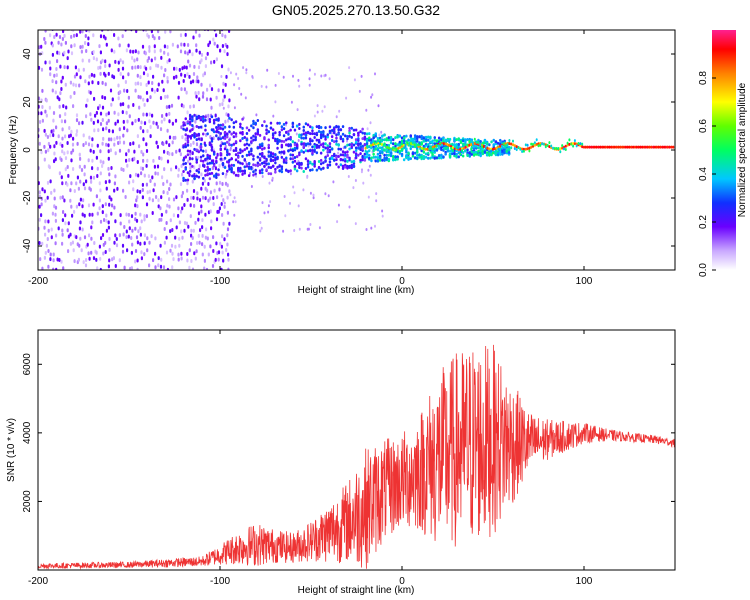  What do you see at coordinates (27, 150) in the screenshot?
I see `y-tick-label: 0` at bounding box center [27, 150].